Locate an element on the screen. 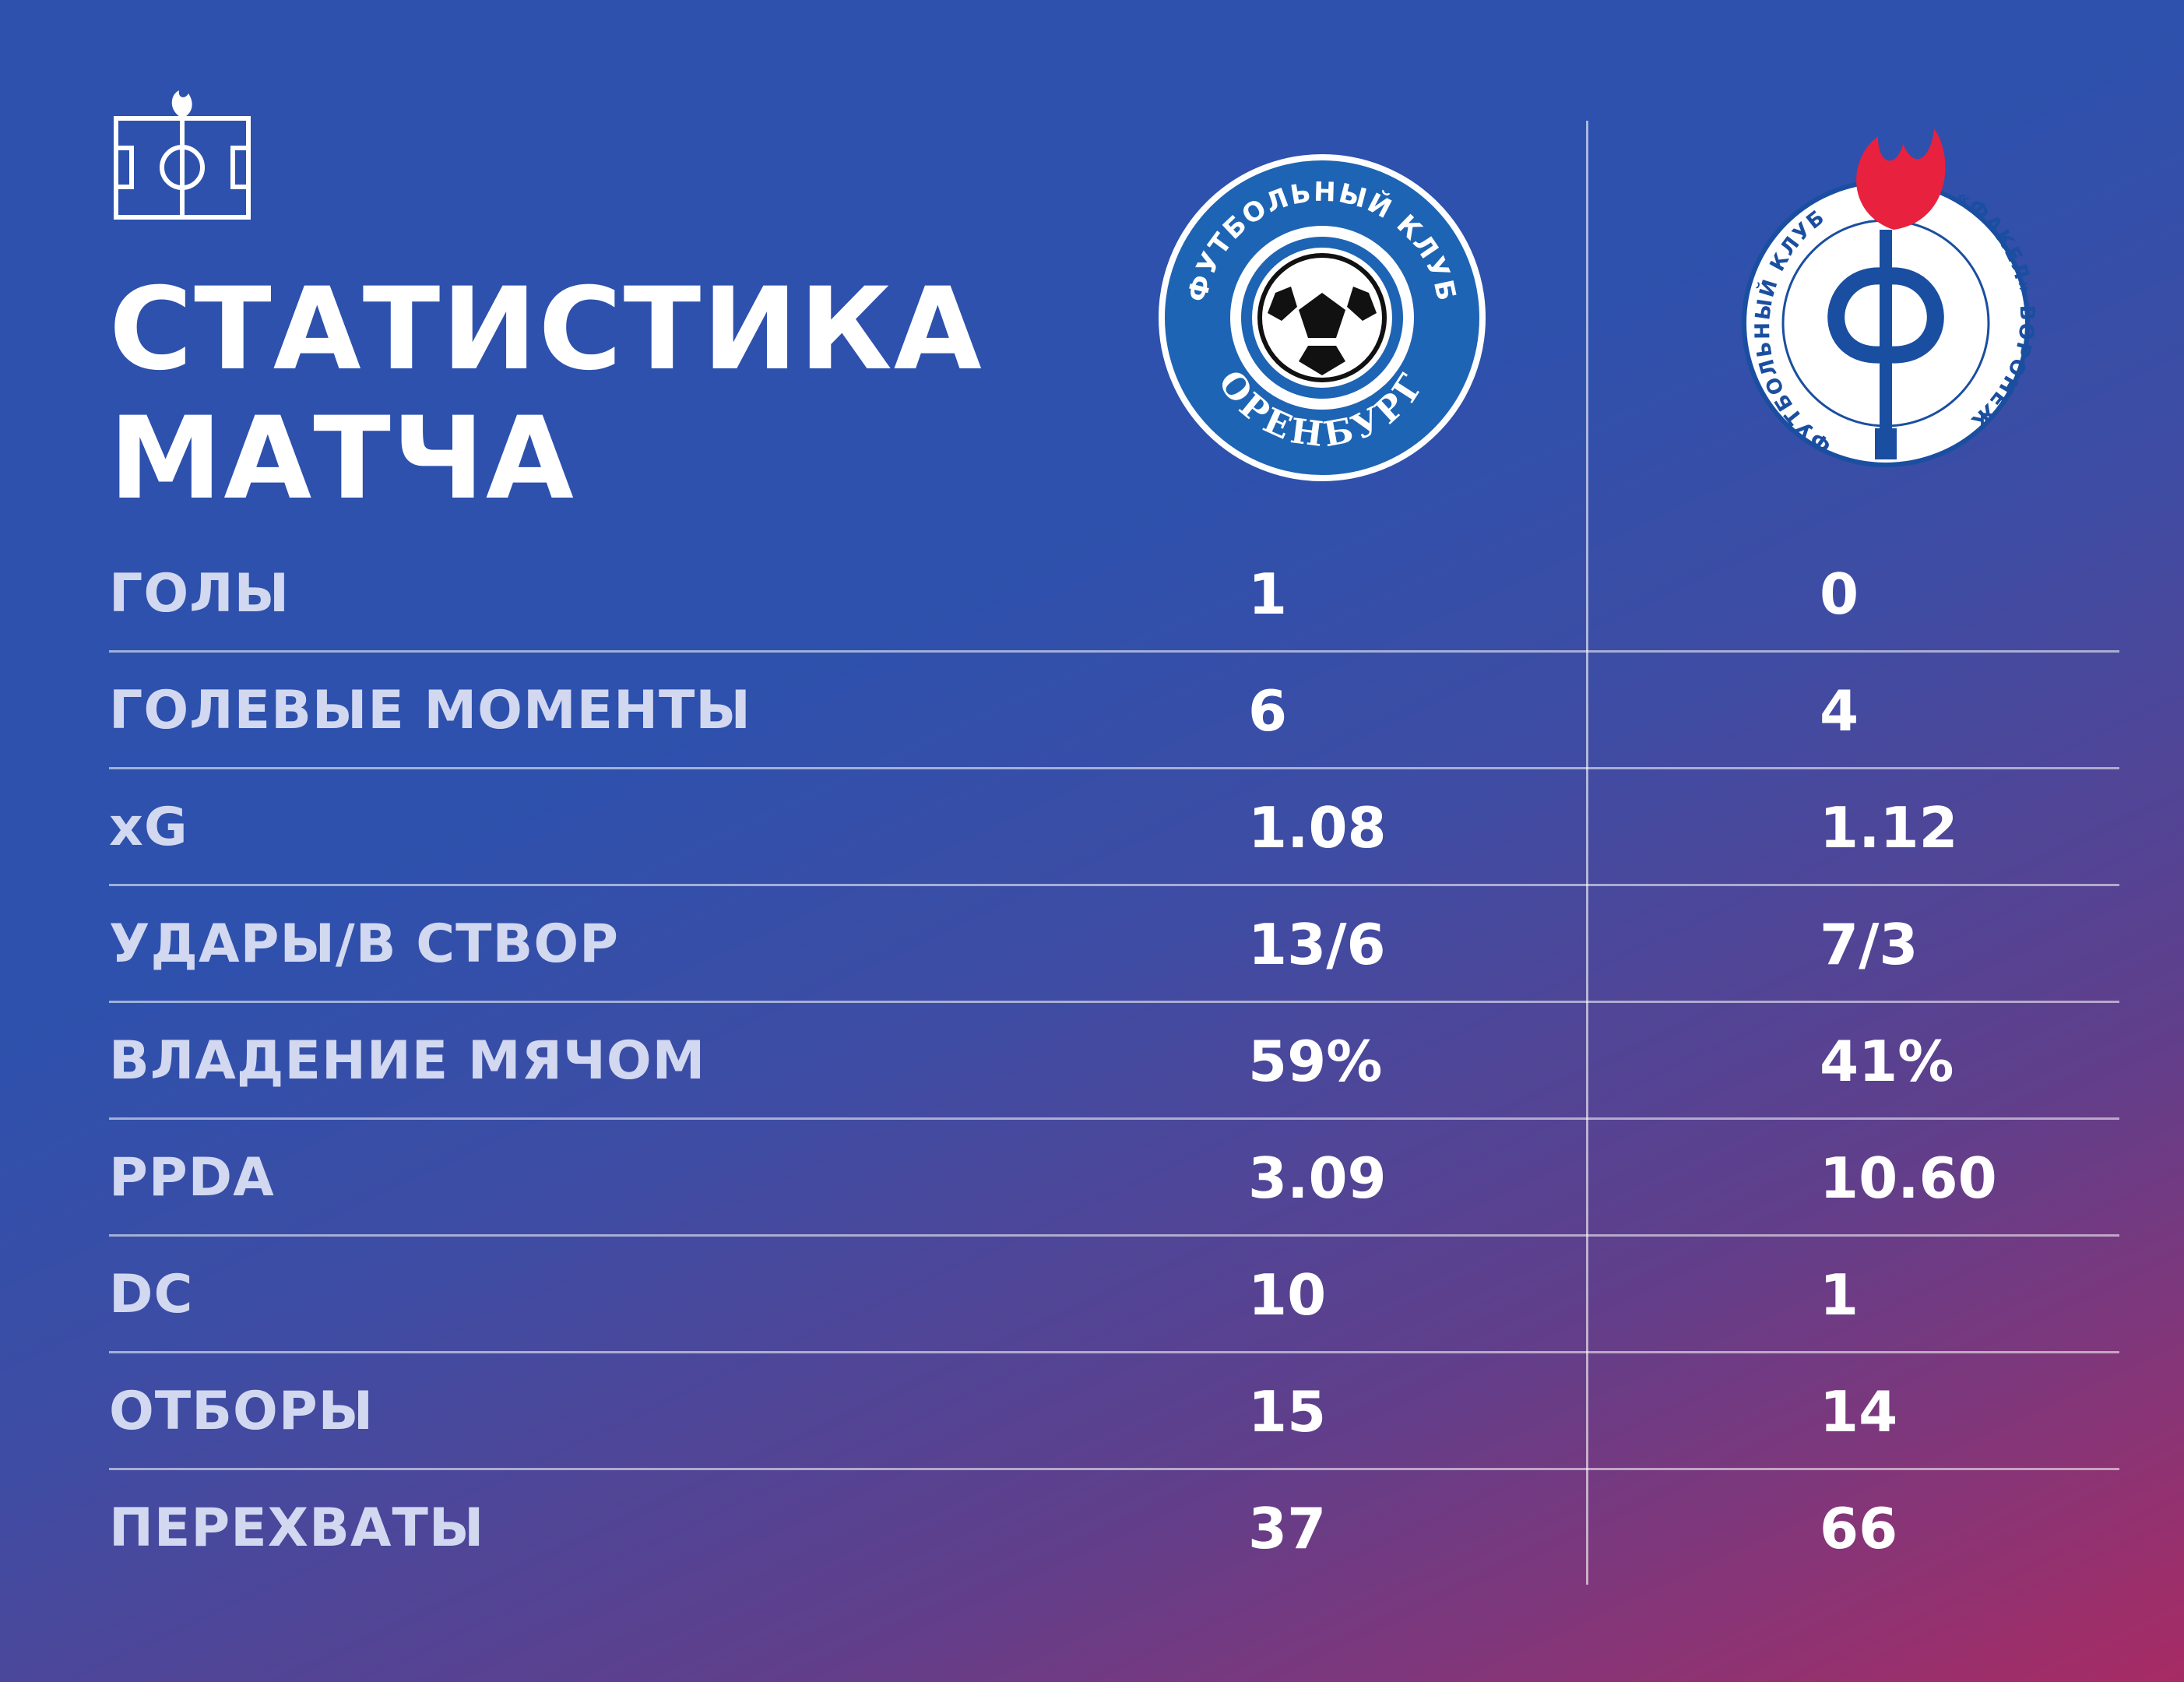  stat-row-ppda: PPDA 3.09 10.60 is located at coordinates (1114, 1178).